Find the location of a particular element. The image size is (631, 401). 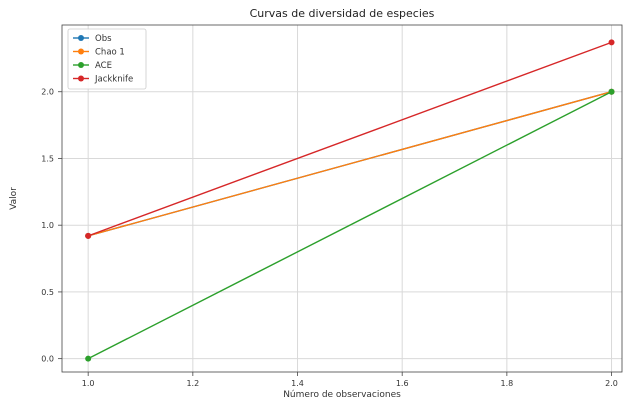

legend-box is located at coordinates (107, 59).